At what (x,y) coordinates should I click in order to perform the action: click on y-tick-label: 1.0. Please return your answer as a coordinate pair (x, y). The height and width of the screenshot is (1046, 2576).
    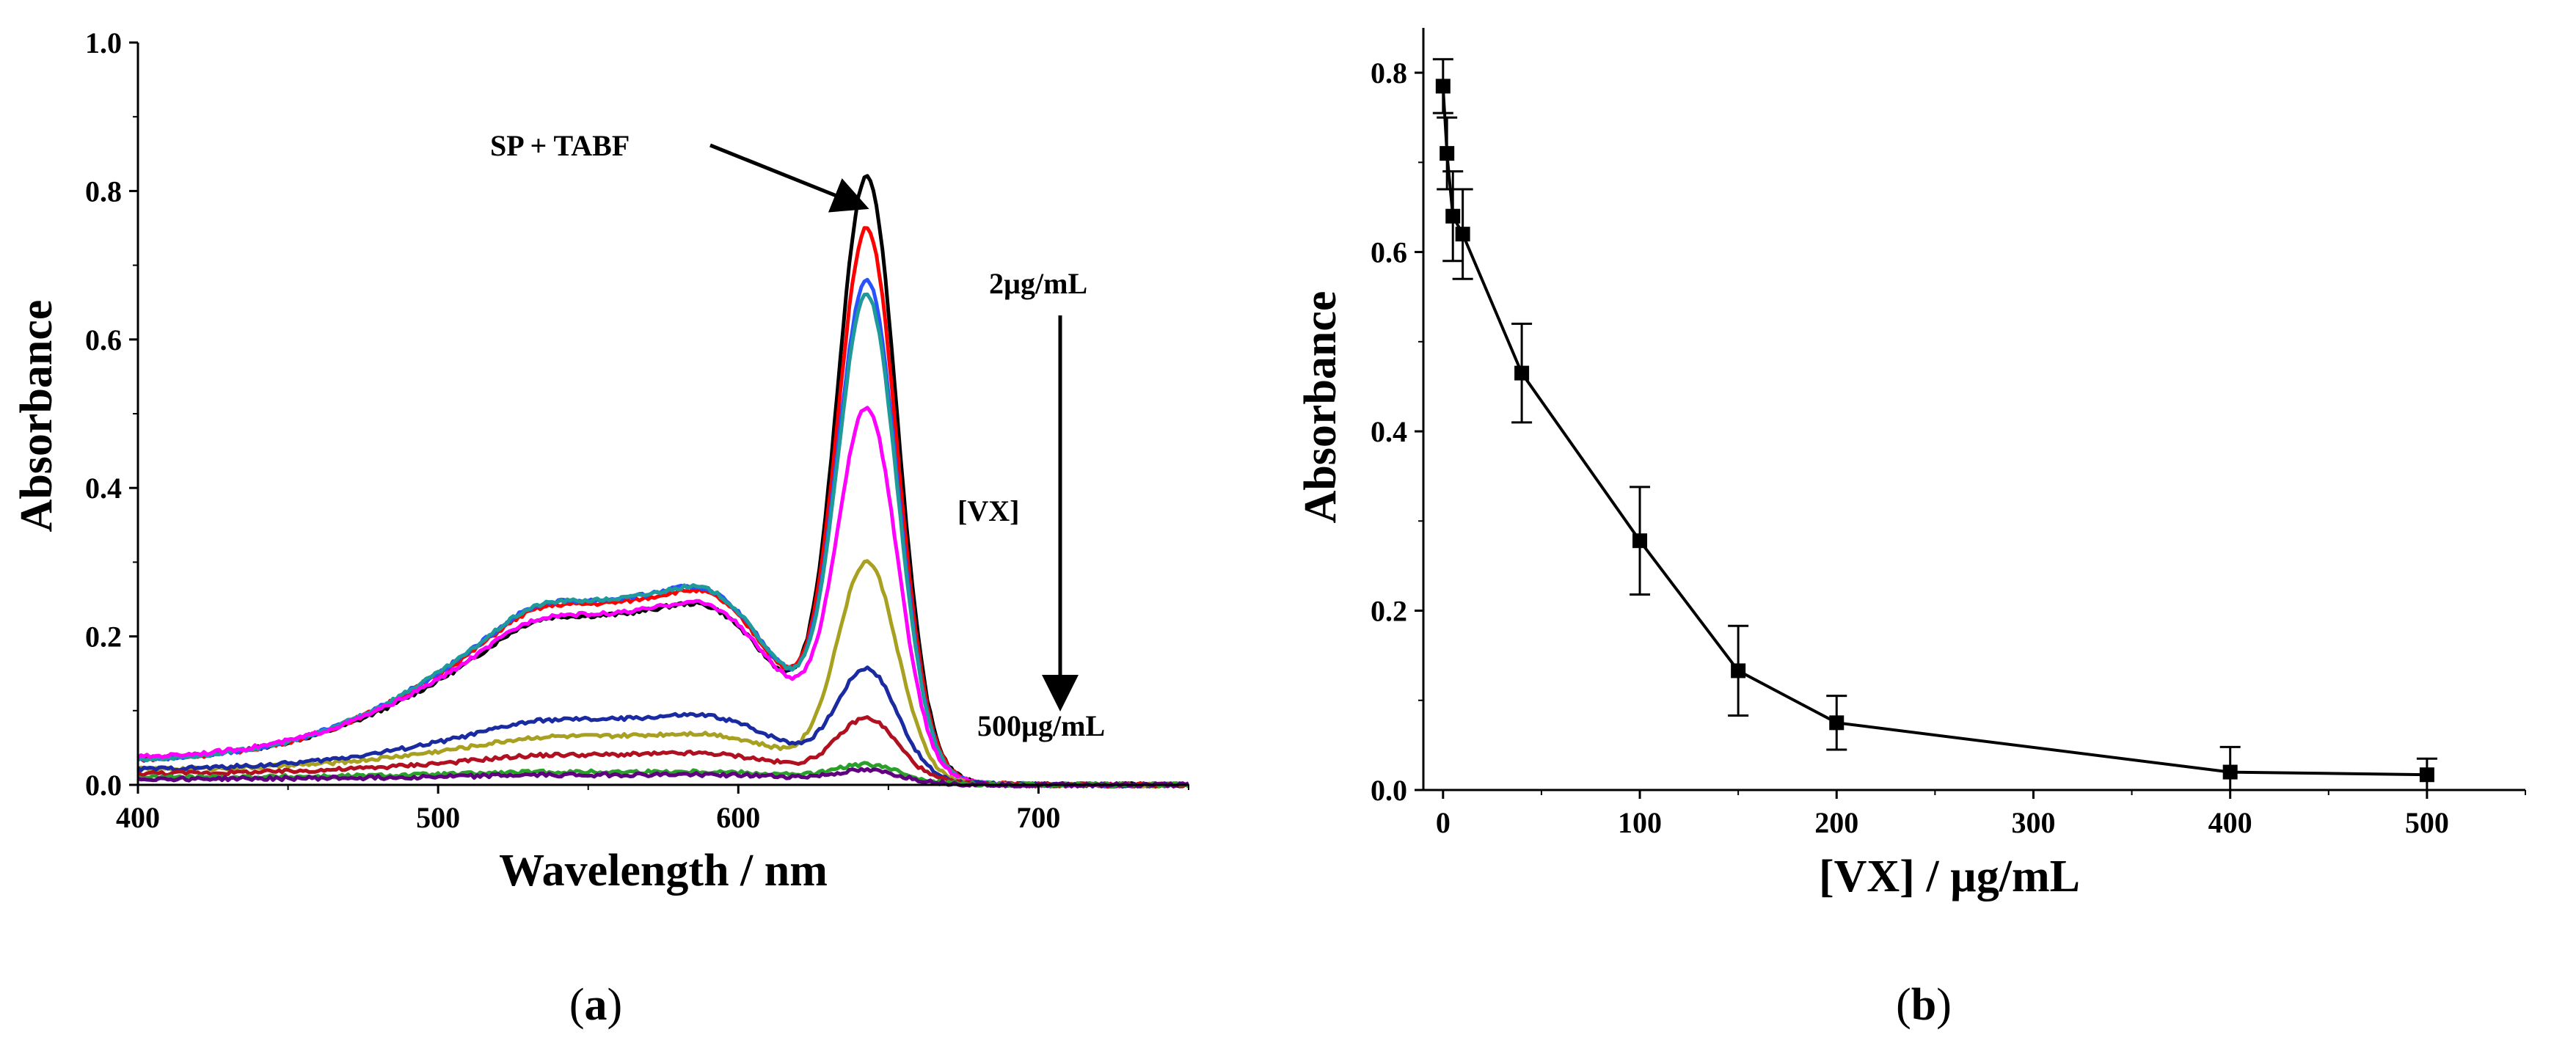
    Looking at the image, I should click on (104, 42).